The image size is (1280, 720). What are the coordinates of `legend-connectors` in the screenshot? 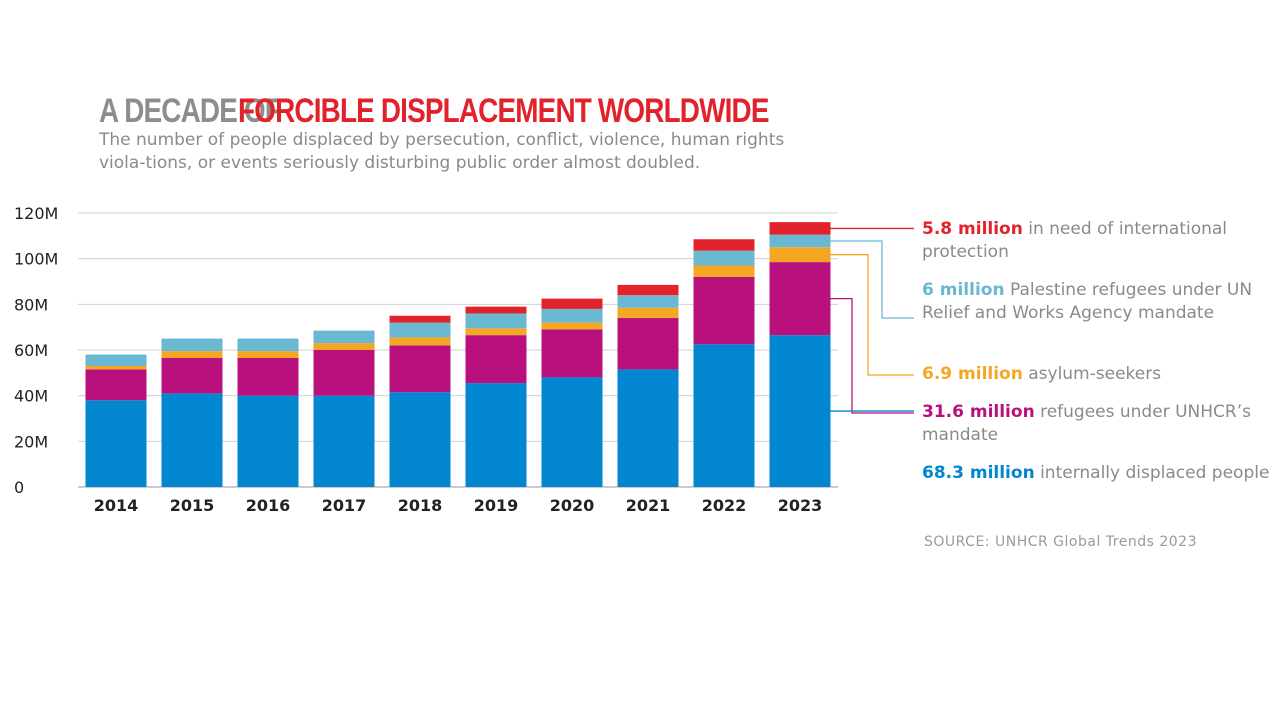 It's located at (872, 320).